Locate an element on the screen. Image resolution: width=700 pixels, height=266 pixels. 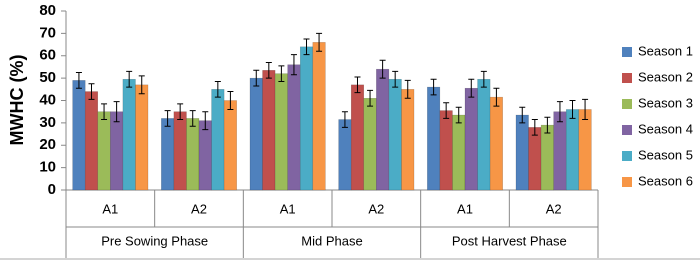
y-tick-label: 0 is located at coordinates (52, 189).